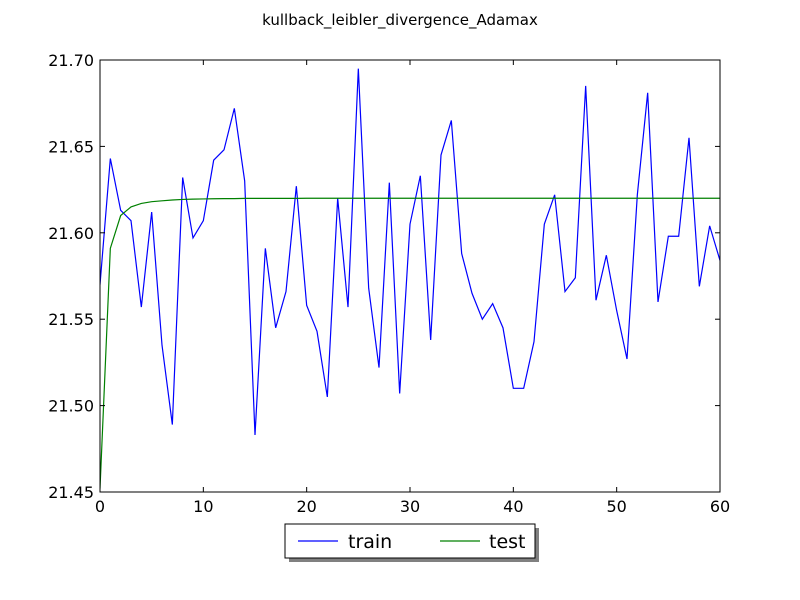 The height and width of the screenshot is (600, 800). What do you see at coordinates (720, 506) in the screenshot?
I see `x-tick-label: 60` at bounding box center [720, 506].